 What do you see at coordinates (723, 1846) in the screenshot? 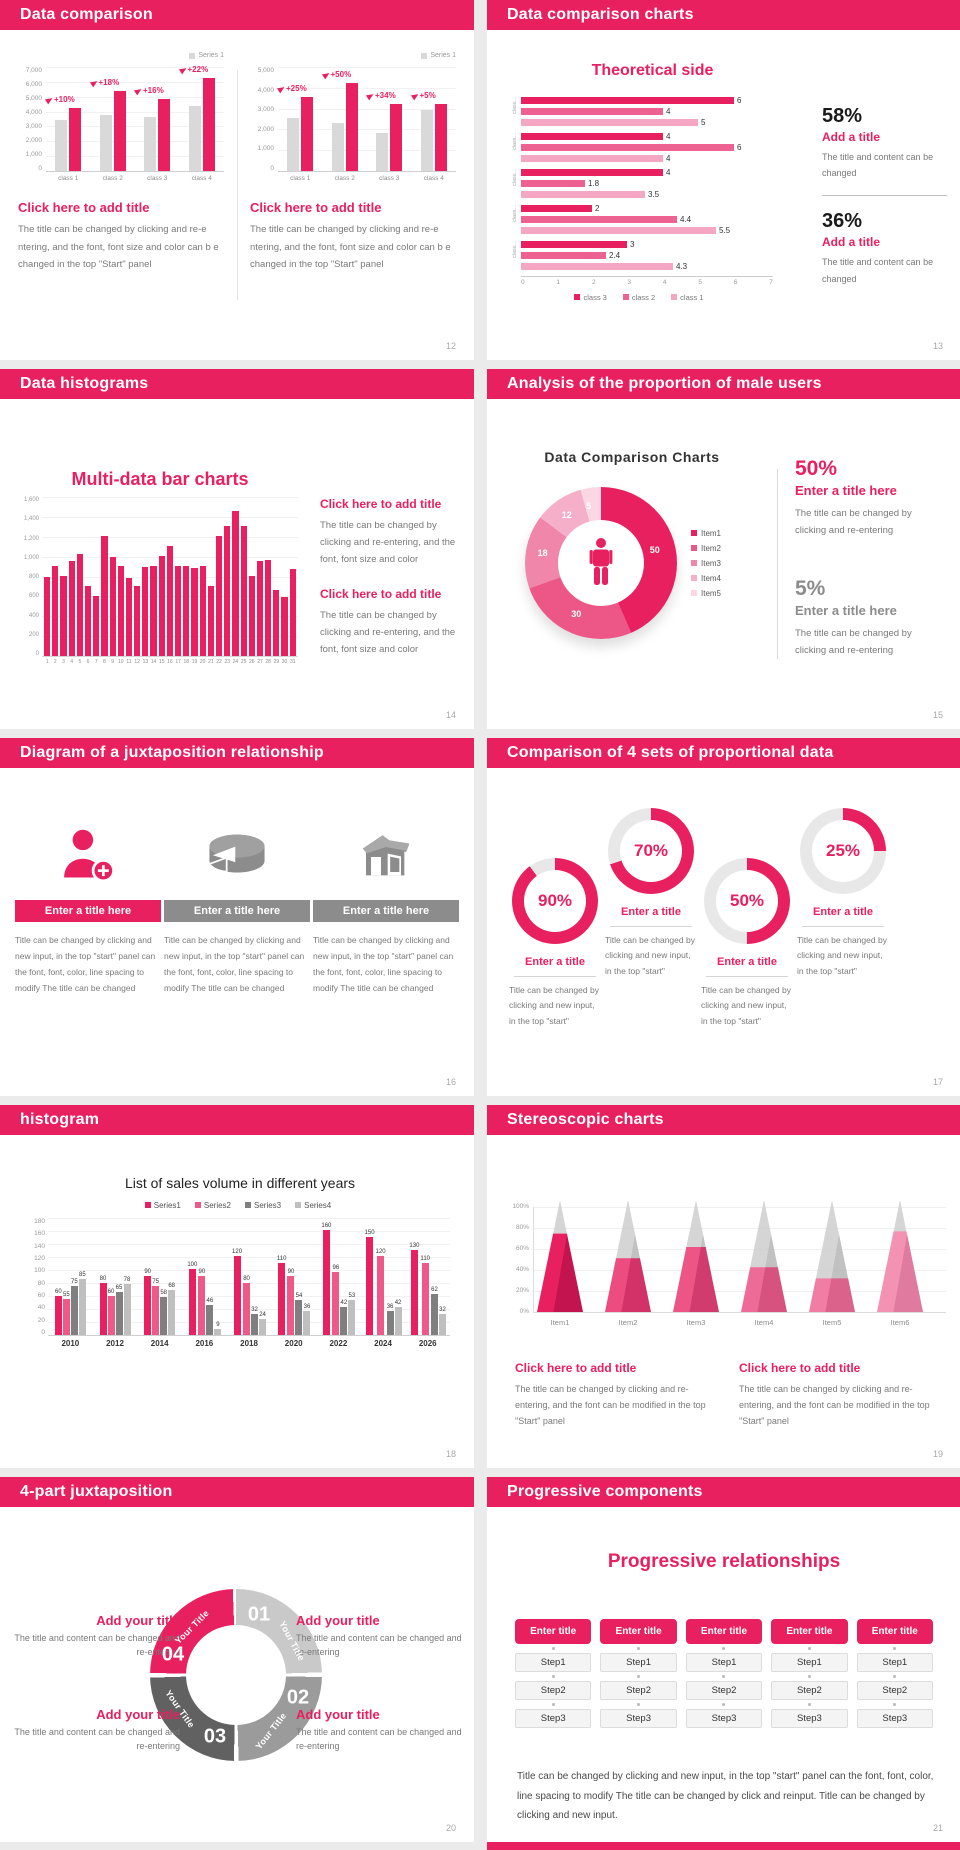
I see `next-slide-header-peek` at bounding box center [723, 1846].